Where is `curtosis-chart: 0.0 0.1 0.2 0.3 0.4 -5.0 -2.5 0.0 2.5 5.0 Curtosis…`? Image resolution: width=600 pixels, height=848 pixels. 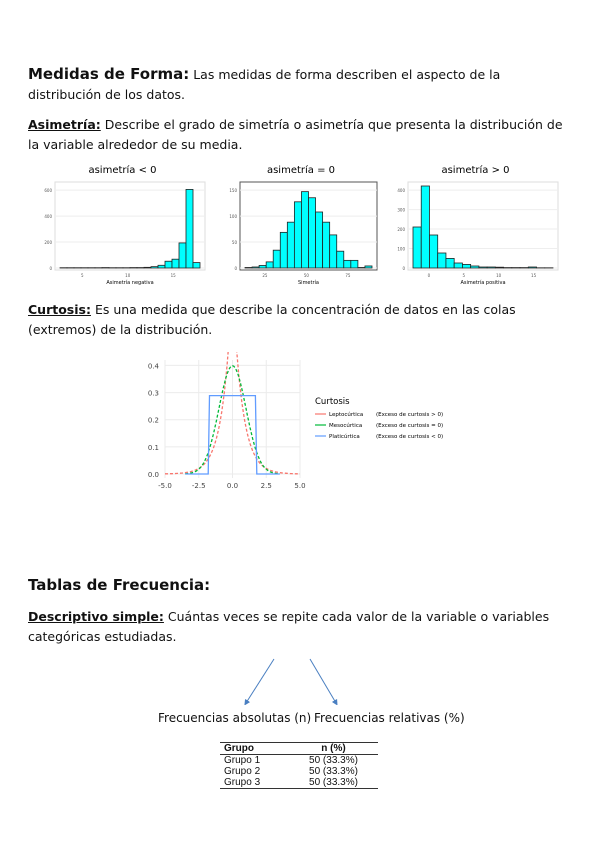
curtosis-chart: 0.0 0.1 0.2 0.3 0.4 -5.0 -2.5 0.0 2.5 5.0 Curtosis… is located at coordinates (295, 421).